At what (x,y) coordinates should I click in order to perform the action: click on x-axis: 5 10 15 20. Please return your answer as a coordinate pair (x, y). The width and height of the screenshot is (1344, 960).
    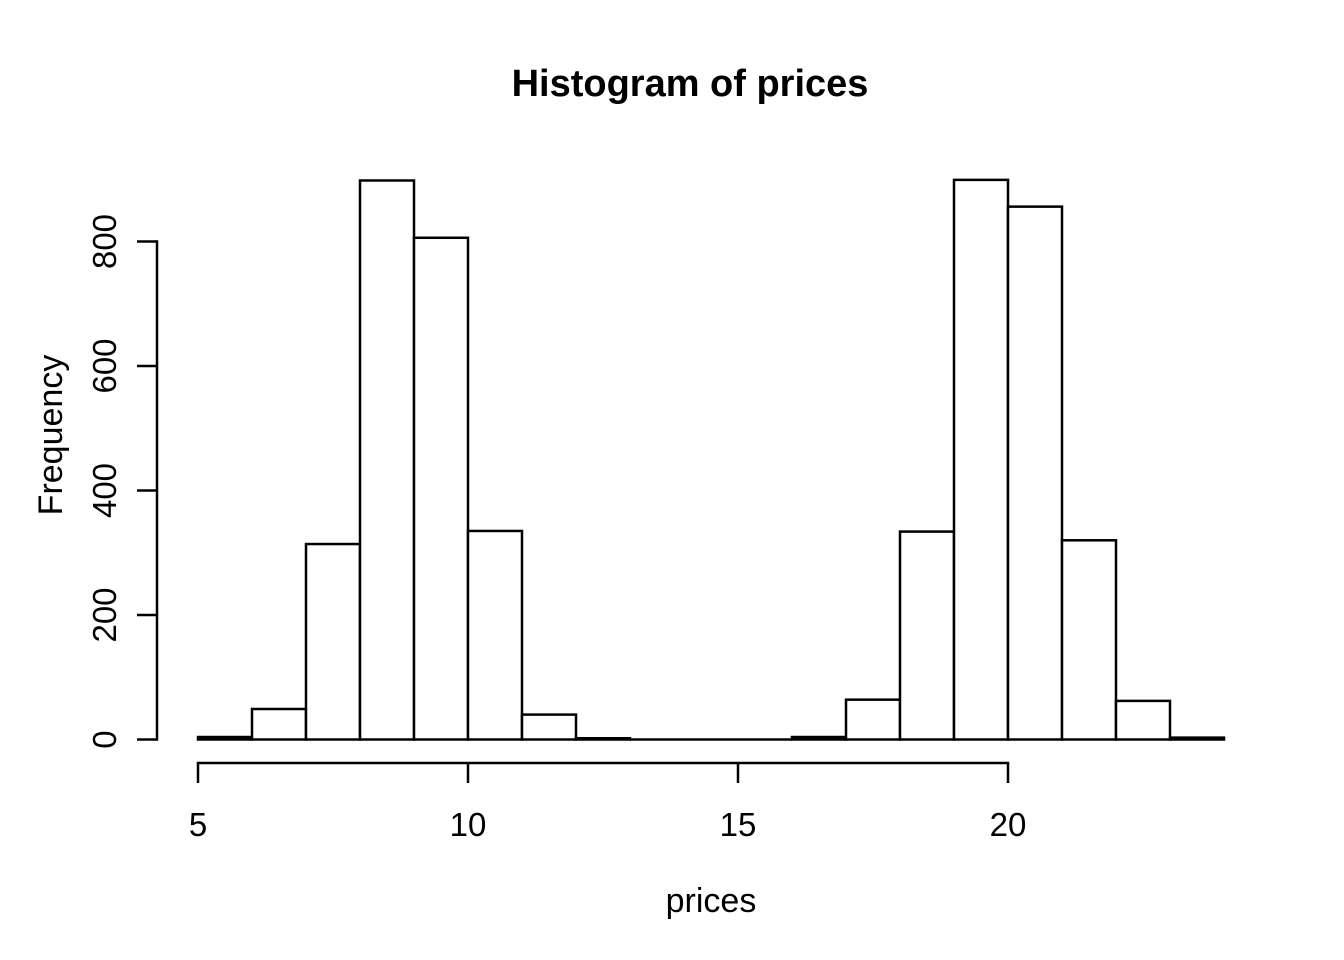
    Looking at the image, I should click on (608, 802).